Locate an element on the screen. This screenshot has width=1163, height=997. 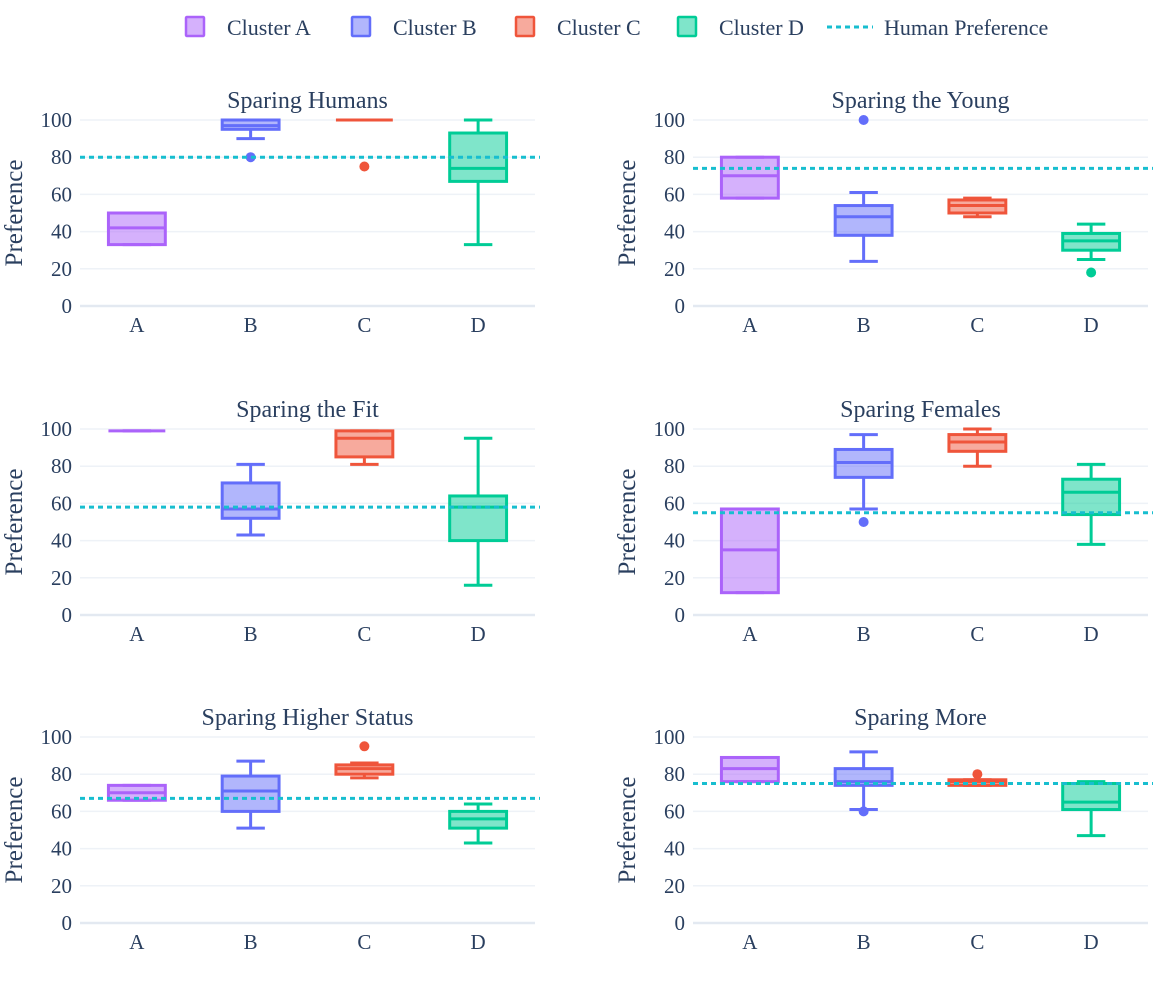
y-tick-label: 20 is located at coordinates (674, 578).